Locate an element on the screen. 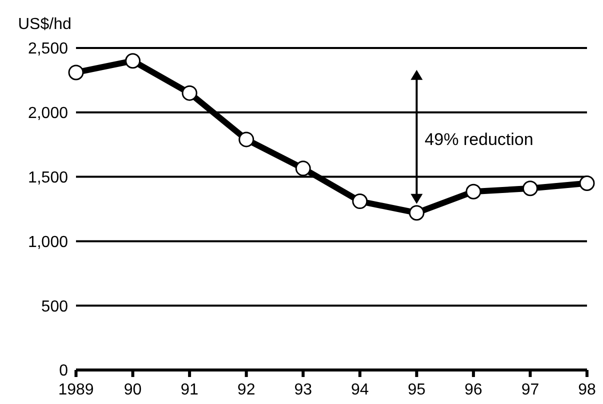 The image size is (603, 404). y-tick-label: 1,000 is located at coordinates (48, 242).